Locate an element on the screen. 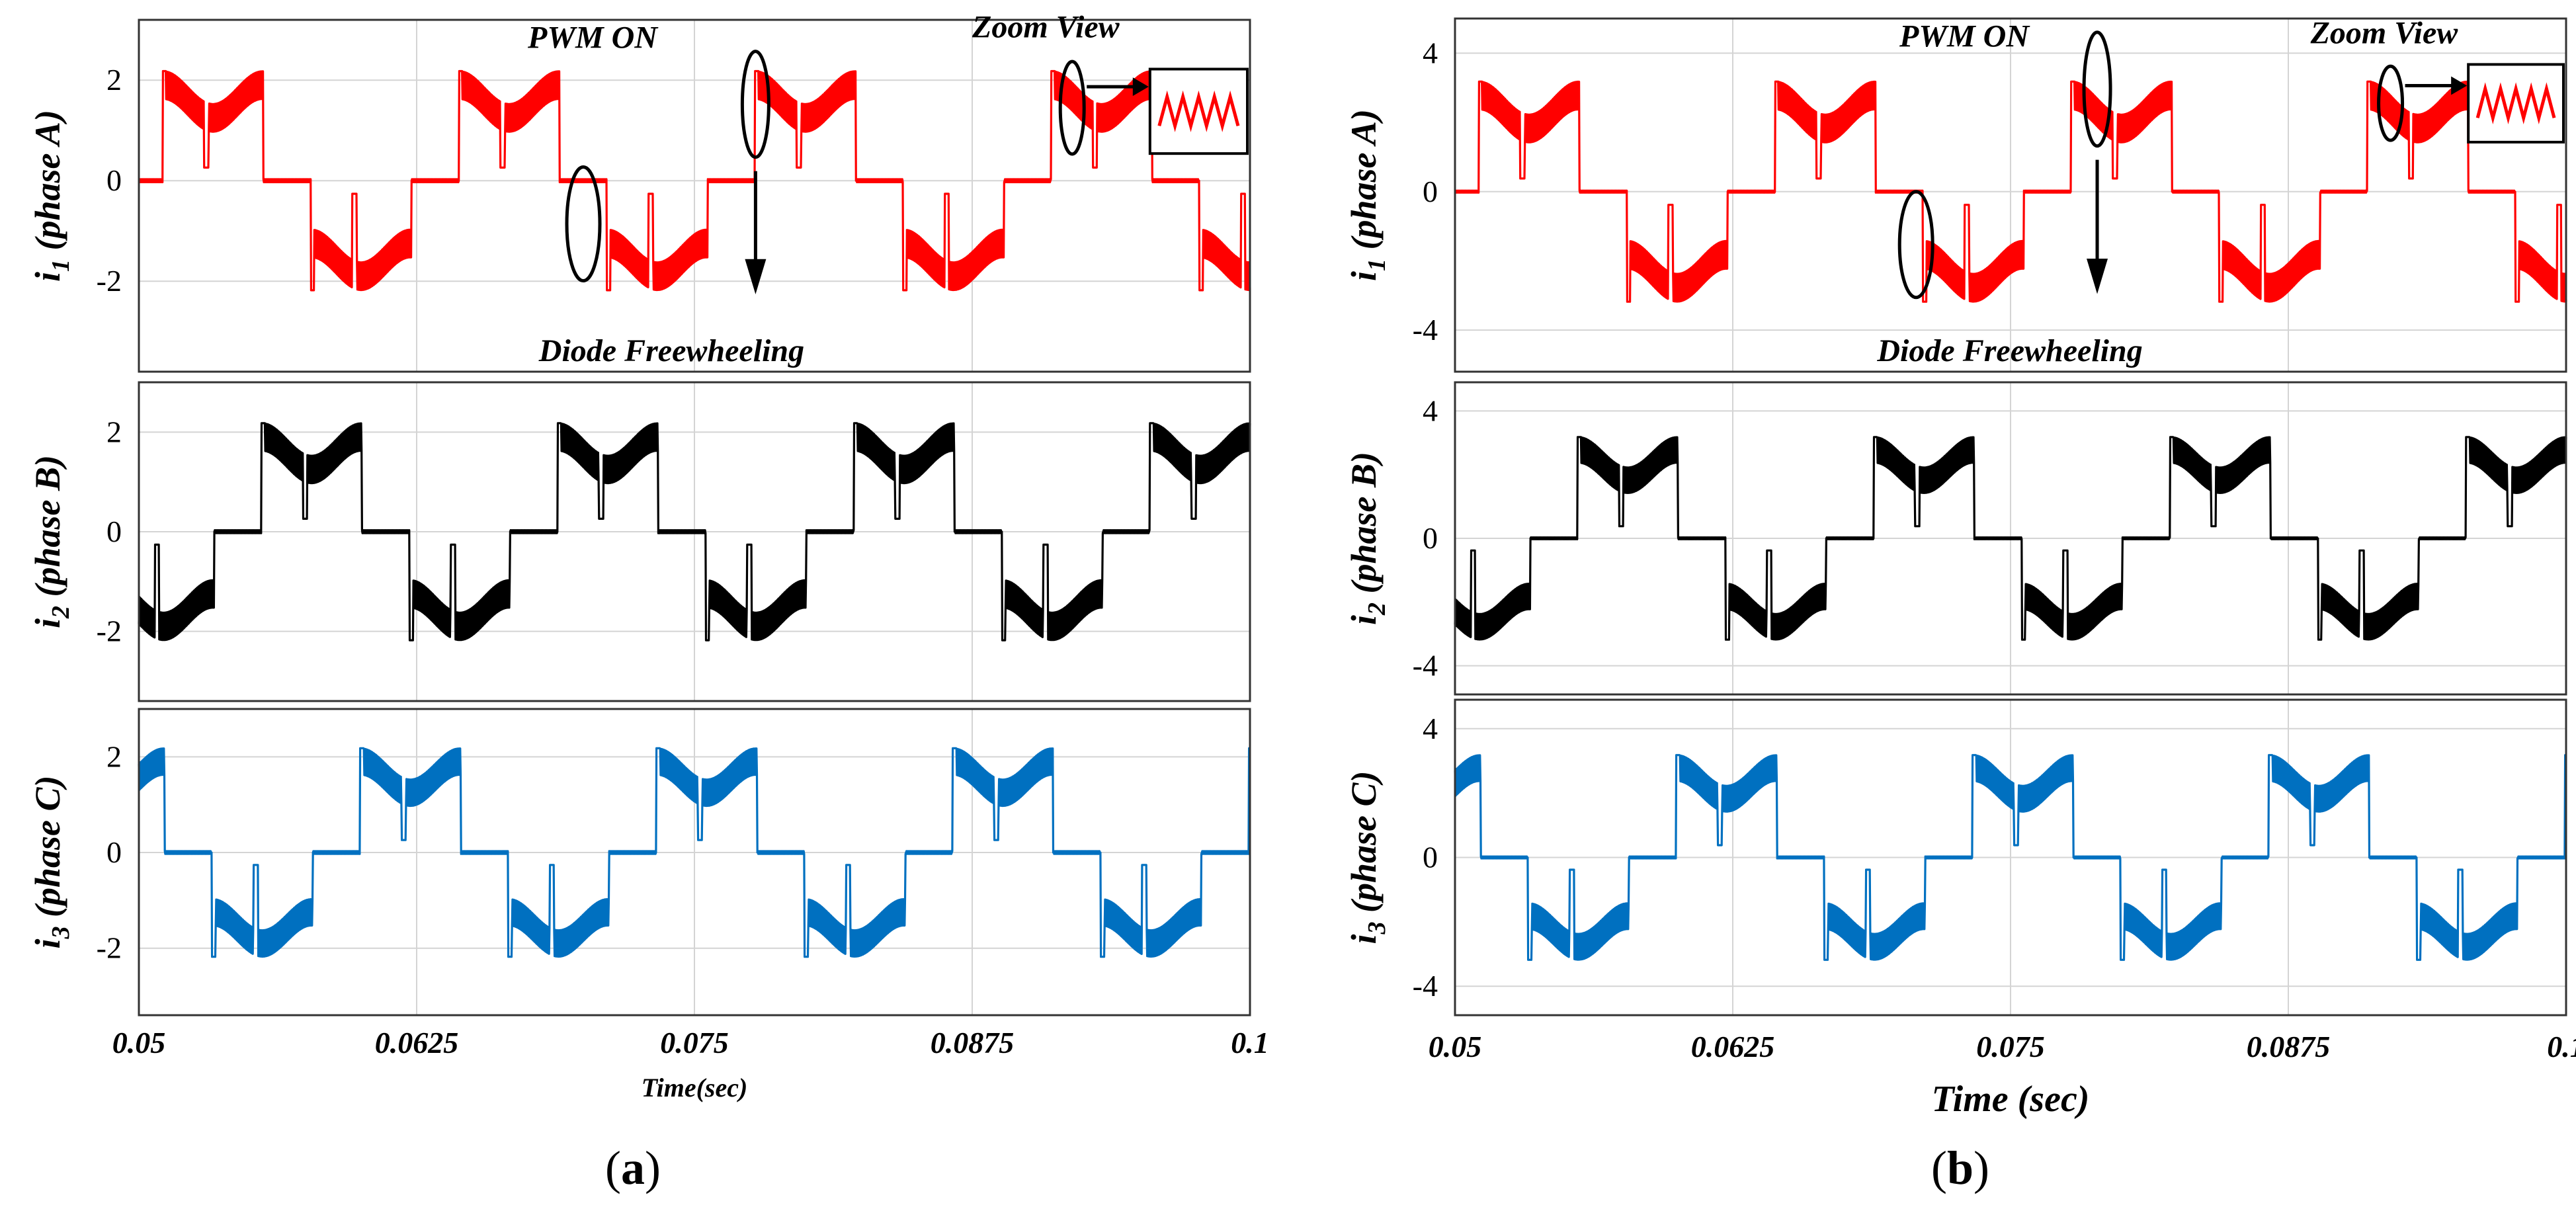 The image size is (2576, 1205). subplot-b-1: 4 0 -4 i1 (phase A) is located at coordinates (1955, 195).